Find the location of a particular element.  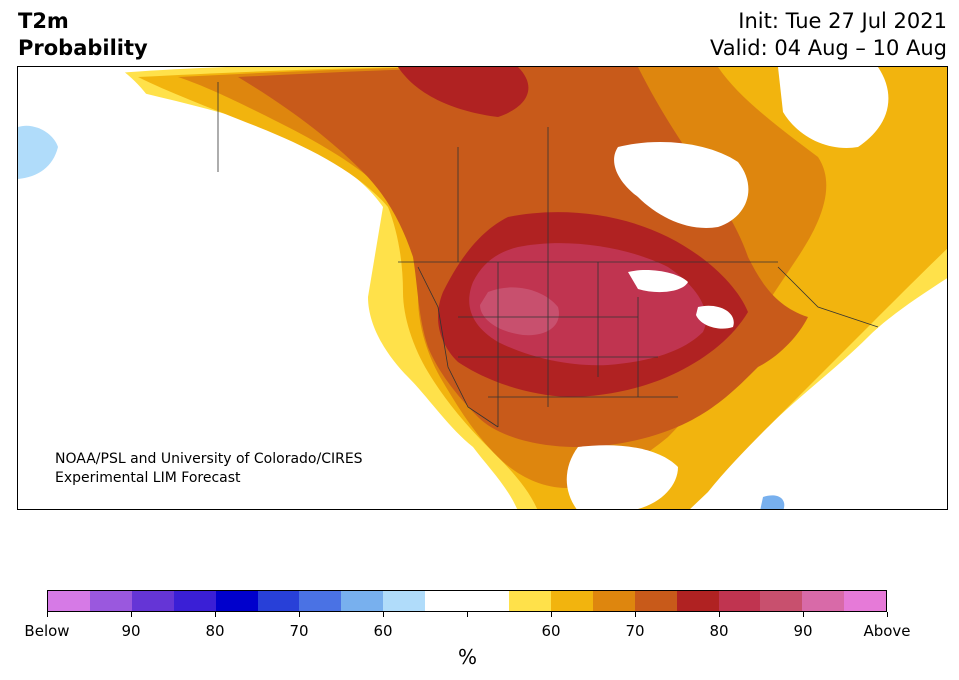

init-date: Init: Tue 27 Jul 2021 is located at coordinates (842, 21).